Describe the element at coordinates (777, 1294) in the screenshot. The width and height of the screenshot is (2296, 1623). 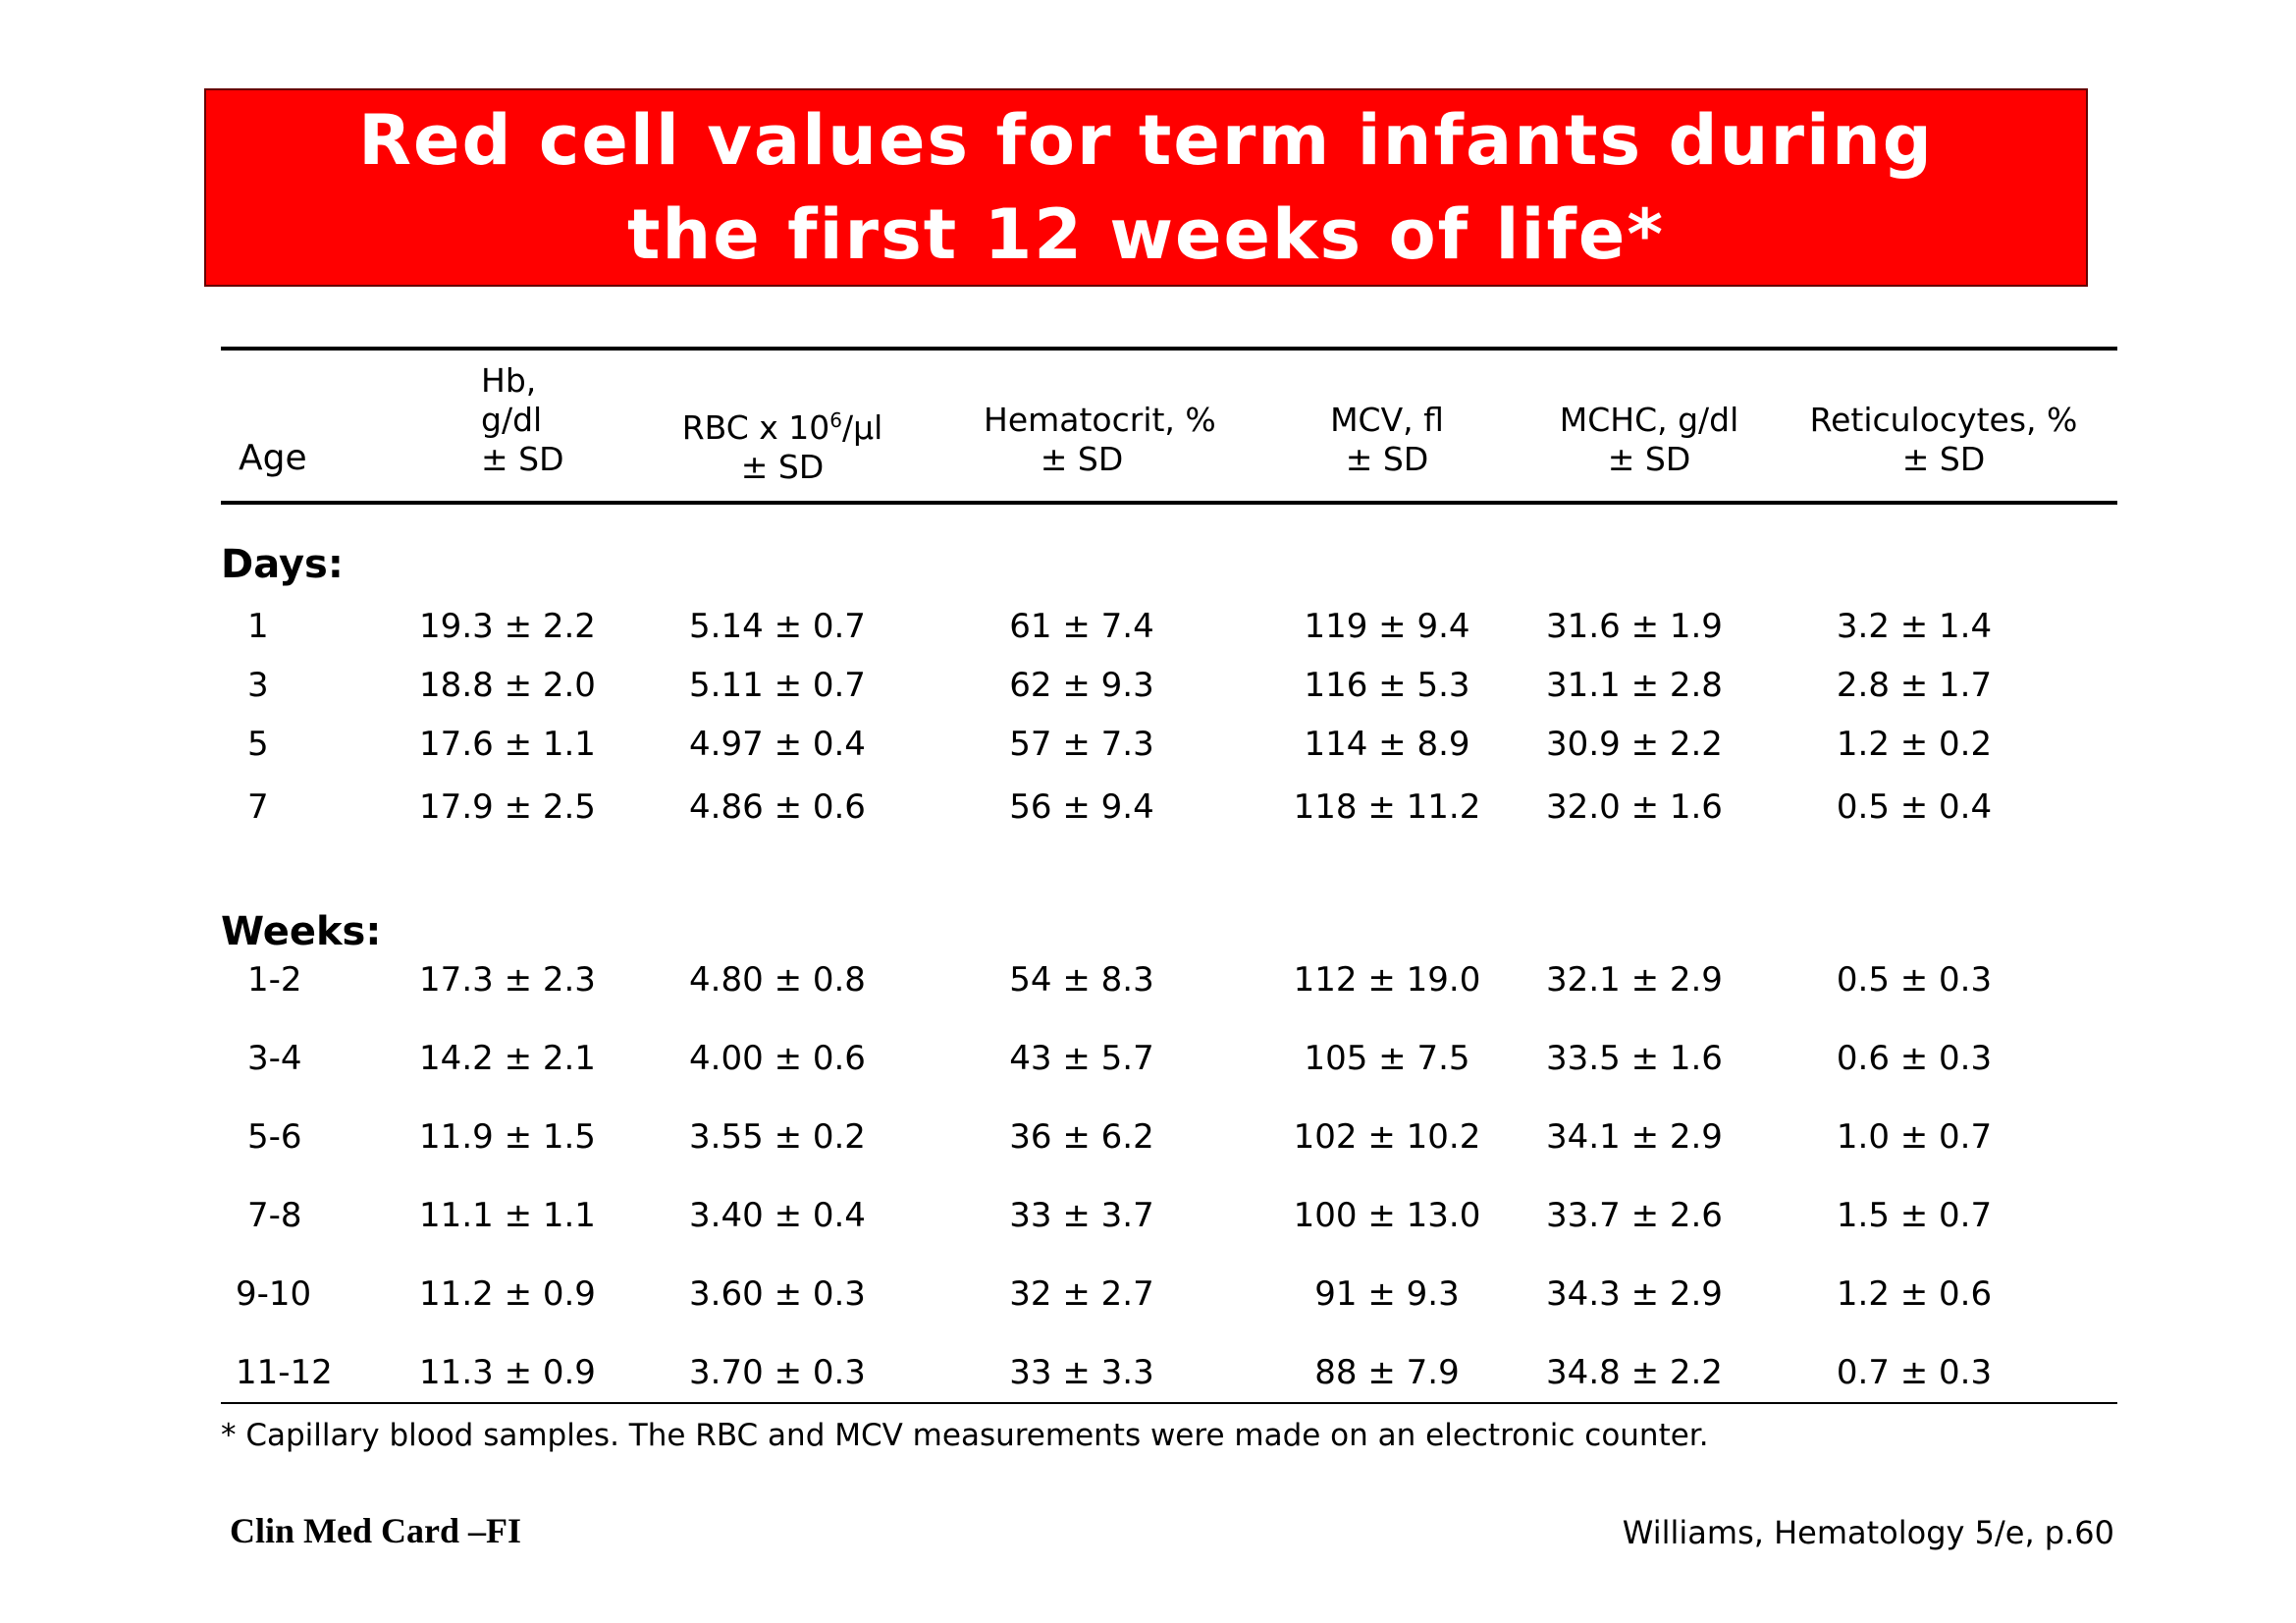
I see `value-cell: 3.60 ± 0.3` at that location.